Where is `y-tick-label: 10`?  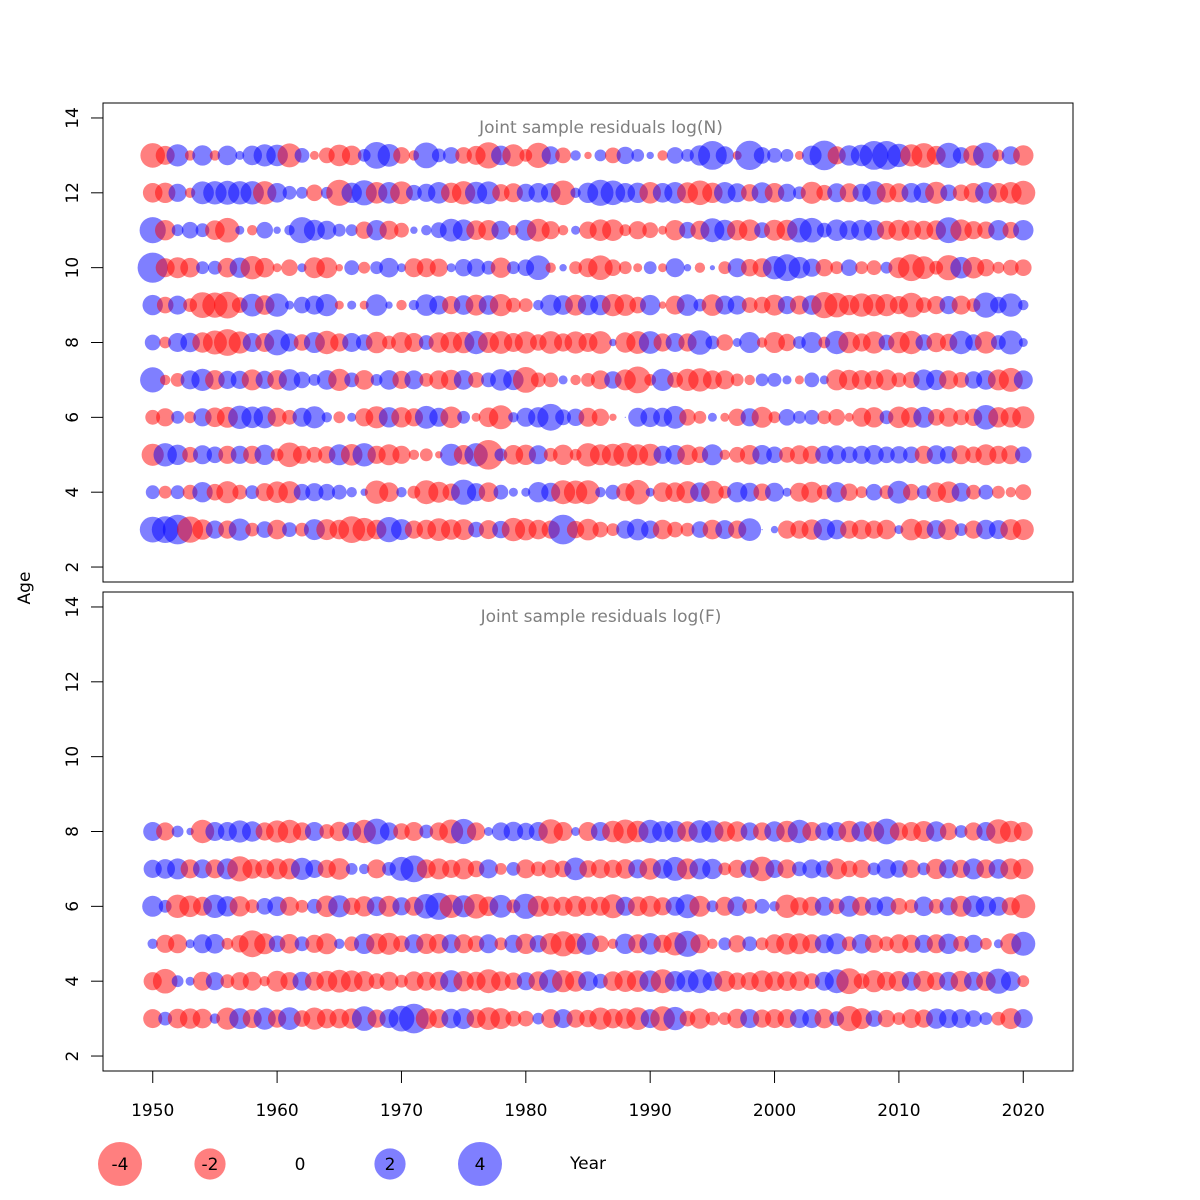 y-tick-label: 10 is located at coordinates (73, 268).